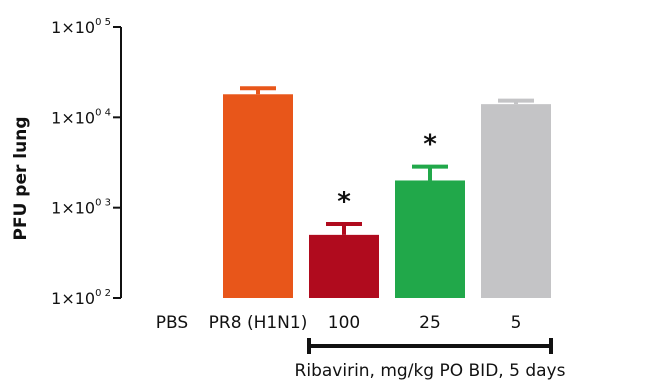 This screenshot has height=383, width=645. Describe the element at coordinates (103, 22) in the screenshot. I see `y-tick-label-exponent: 0 5` at that location.